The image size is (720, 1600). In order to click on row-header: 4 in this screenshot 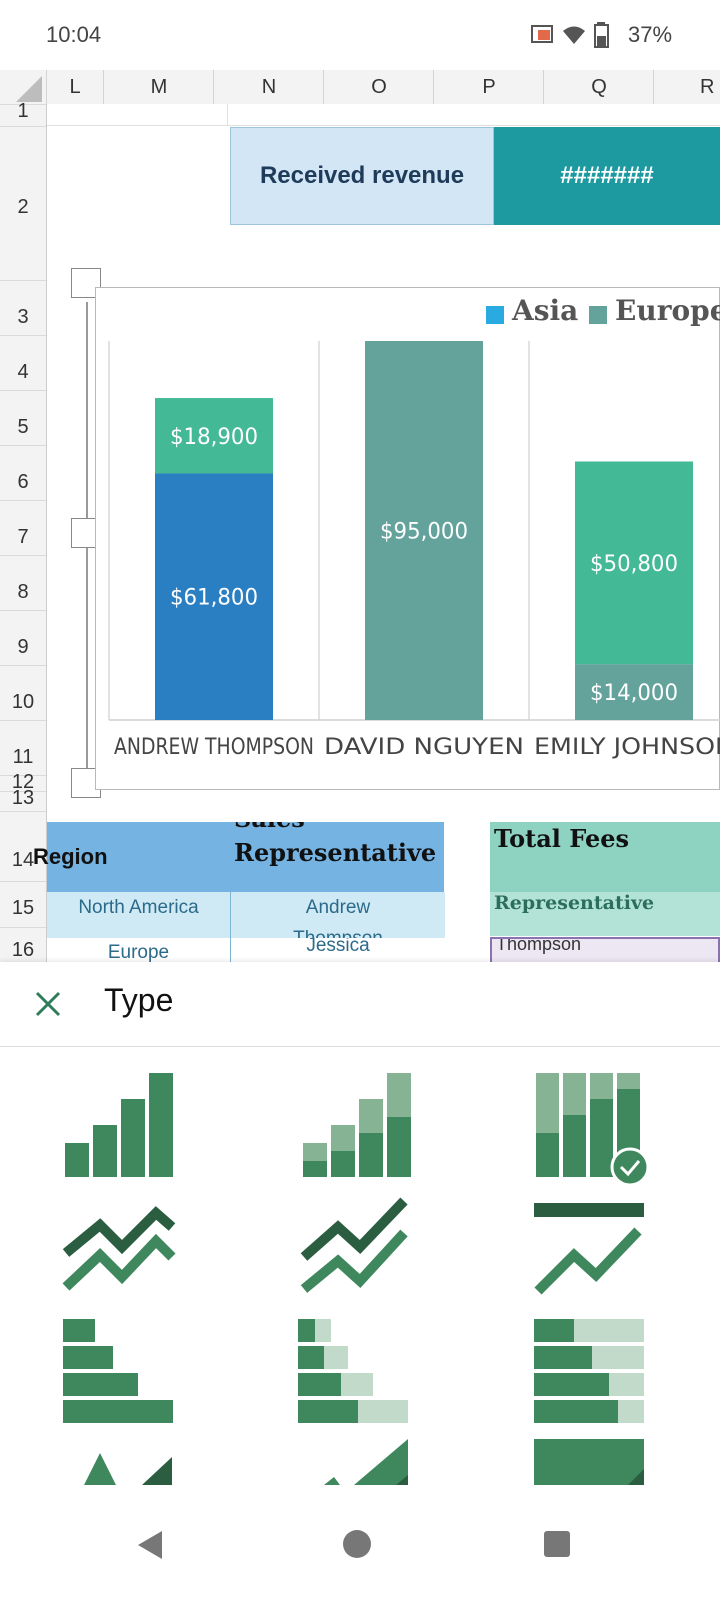, I will do `click(23, 362)`.